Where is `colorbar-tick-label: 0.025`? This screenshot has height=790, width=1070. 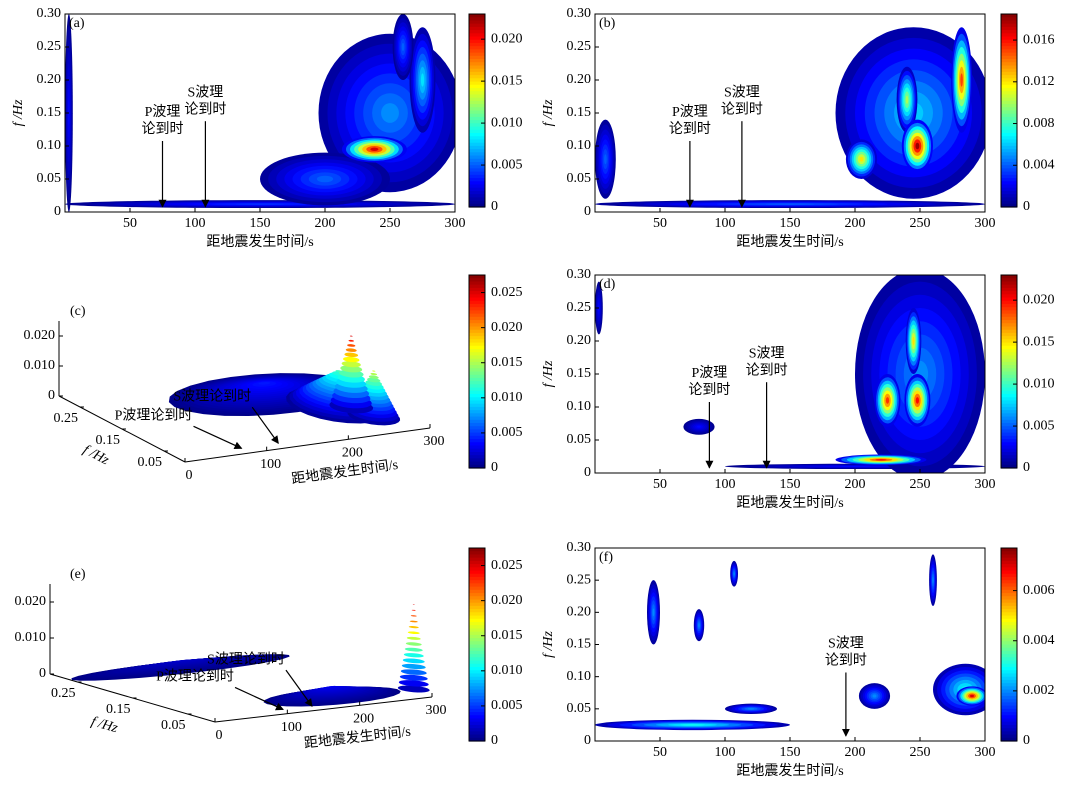 colorbar-tick-label: 0.025 is located at coordinates (507, 565).